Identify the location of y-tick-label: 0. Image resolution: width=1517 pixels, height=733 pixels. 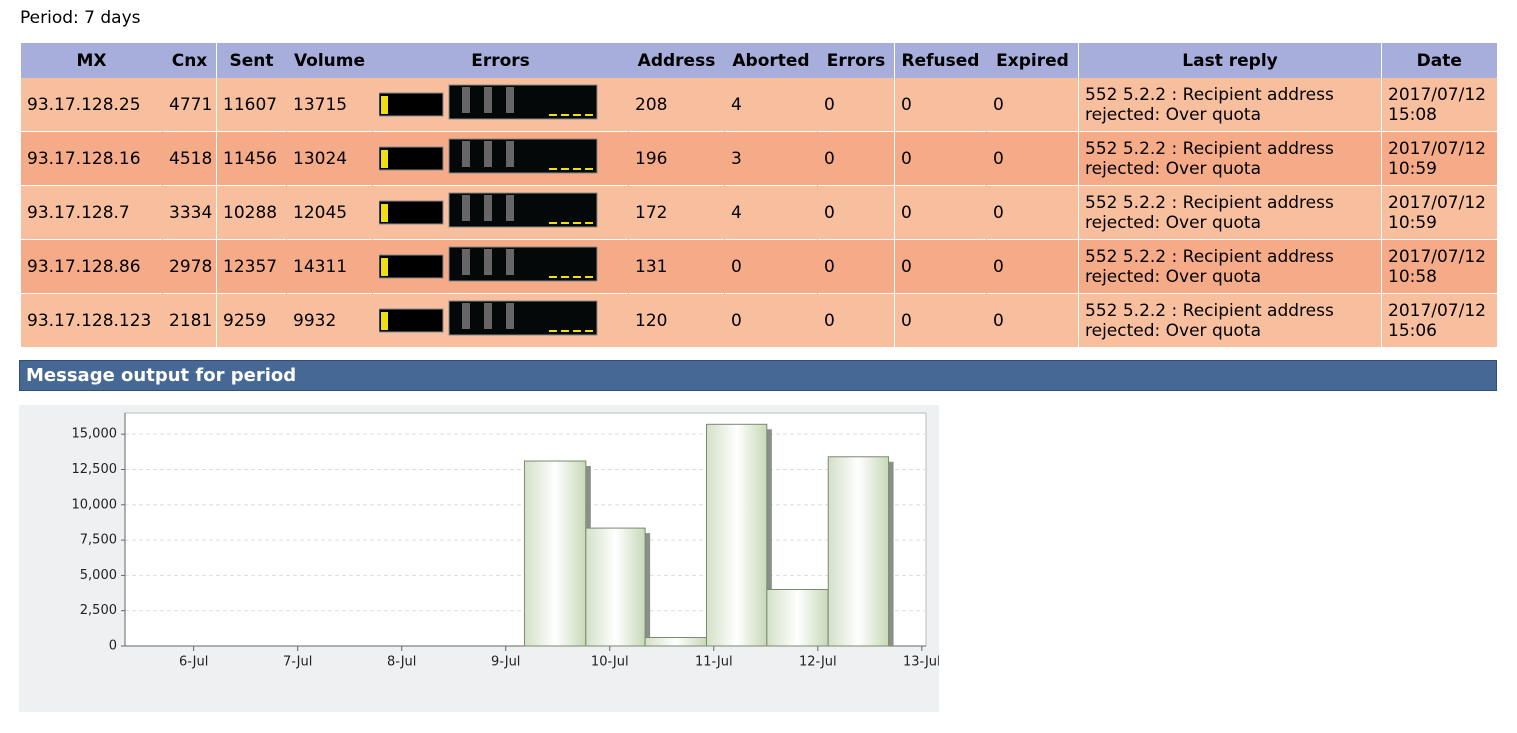
(113, 646).